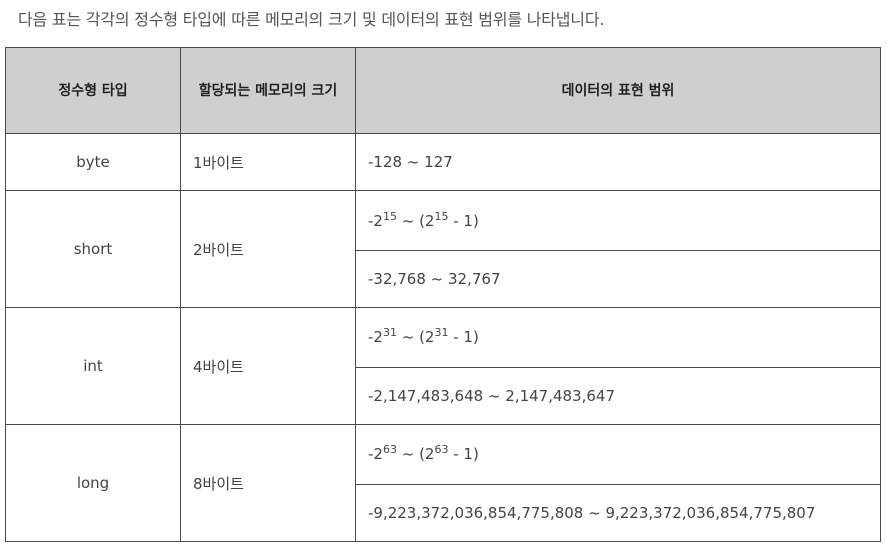 This screenshot has width=887, height=549. I want to click on range-cell: -2,147,483,648 ~ 2,147,483,647, so click(618, 396).